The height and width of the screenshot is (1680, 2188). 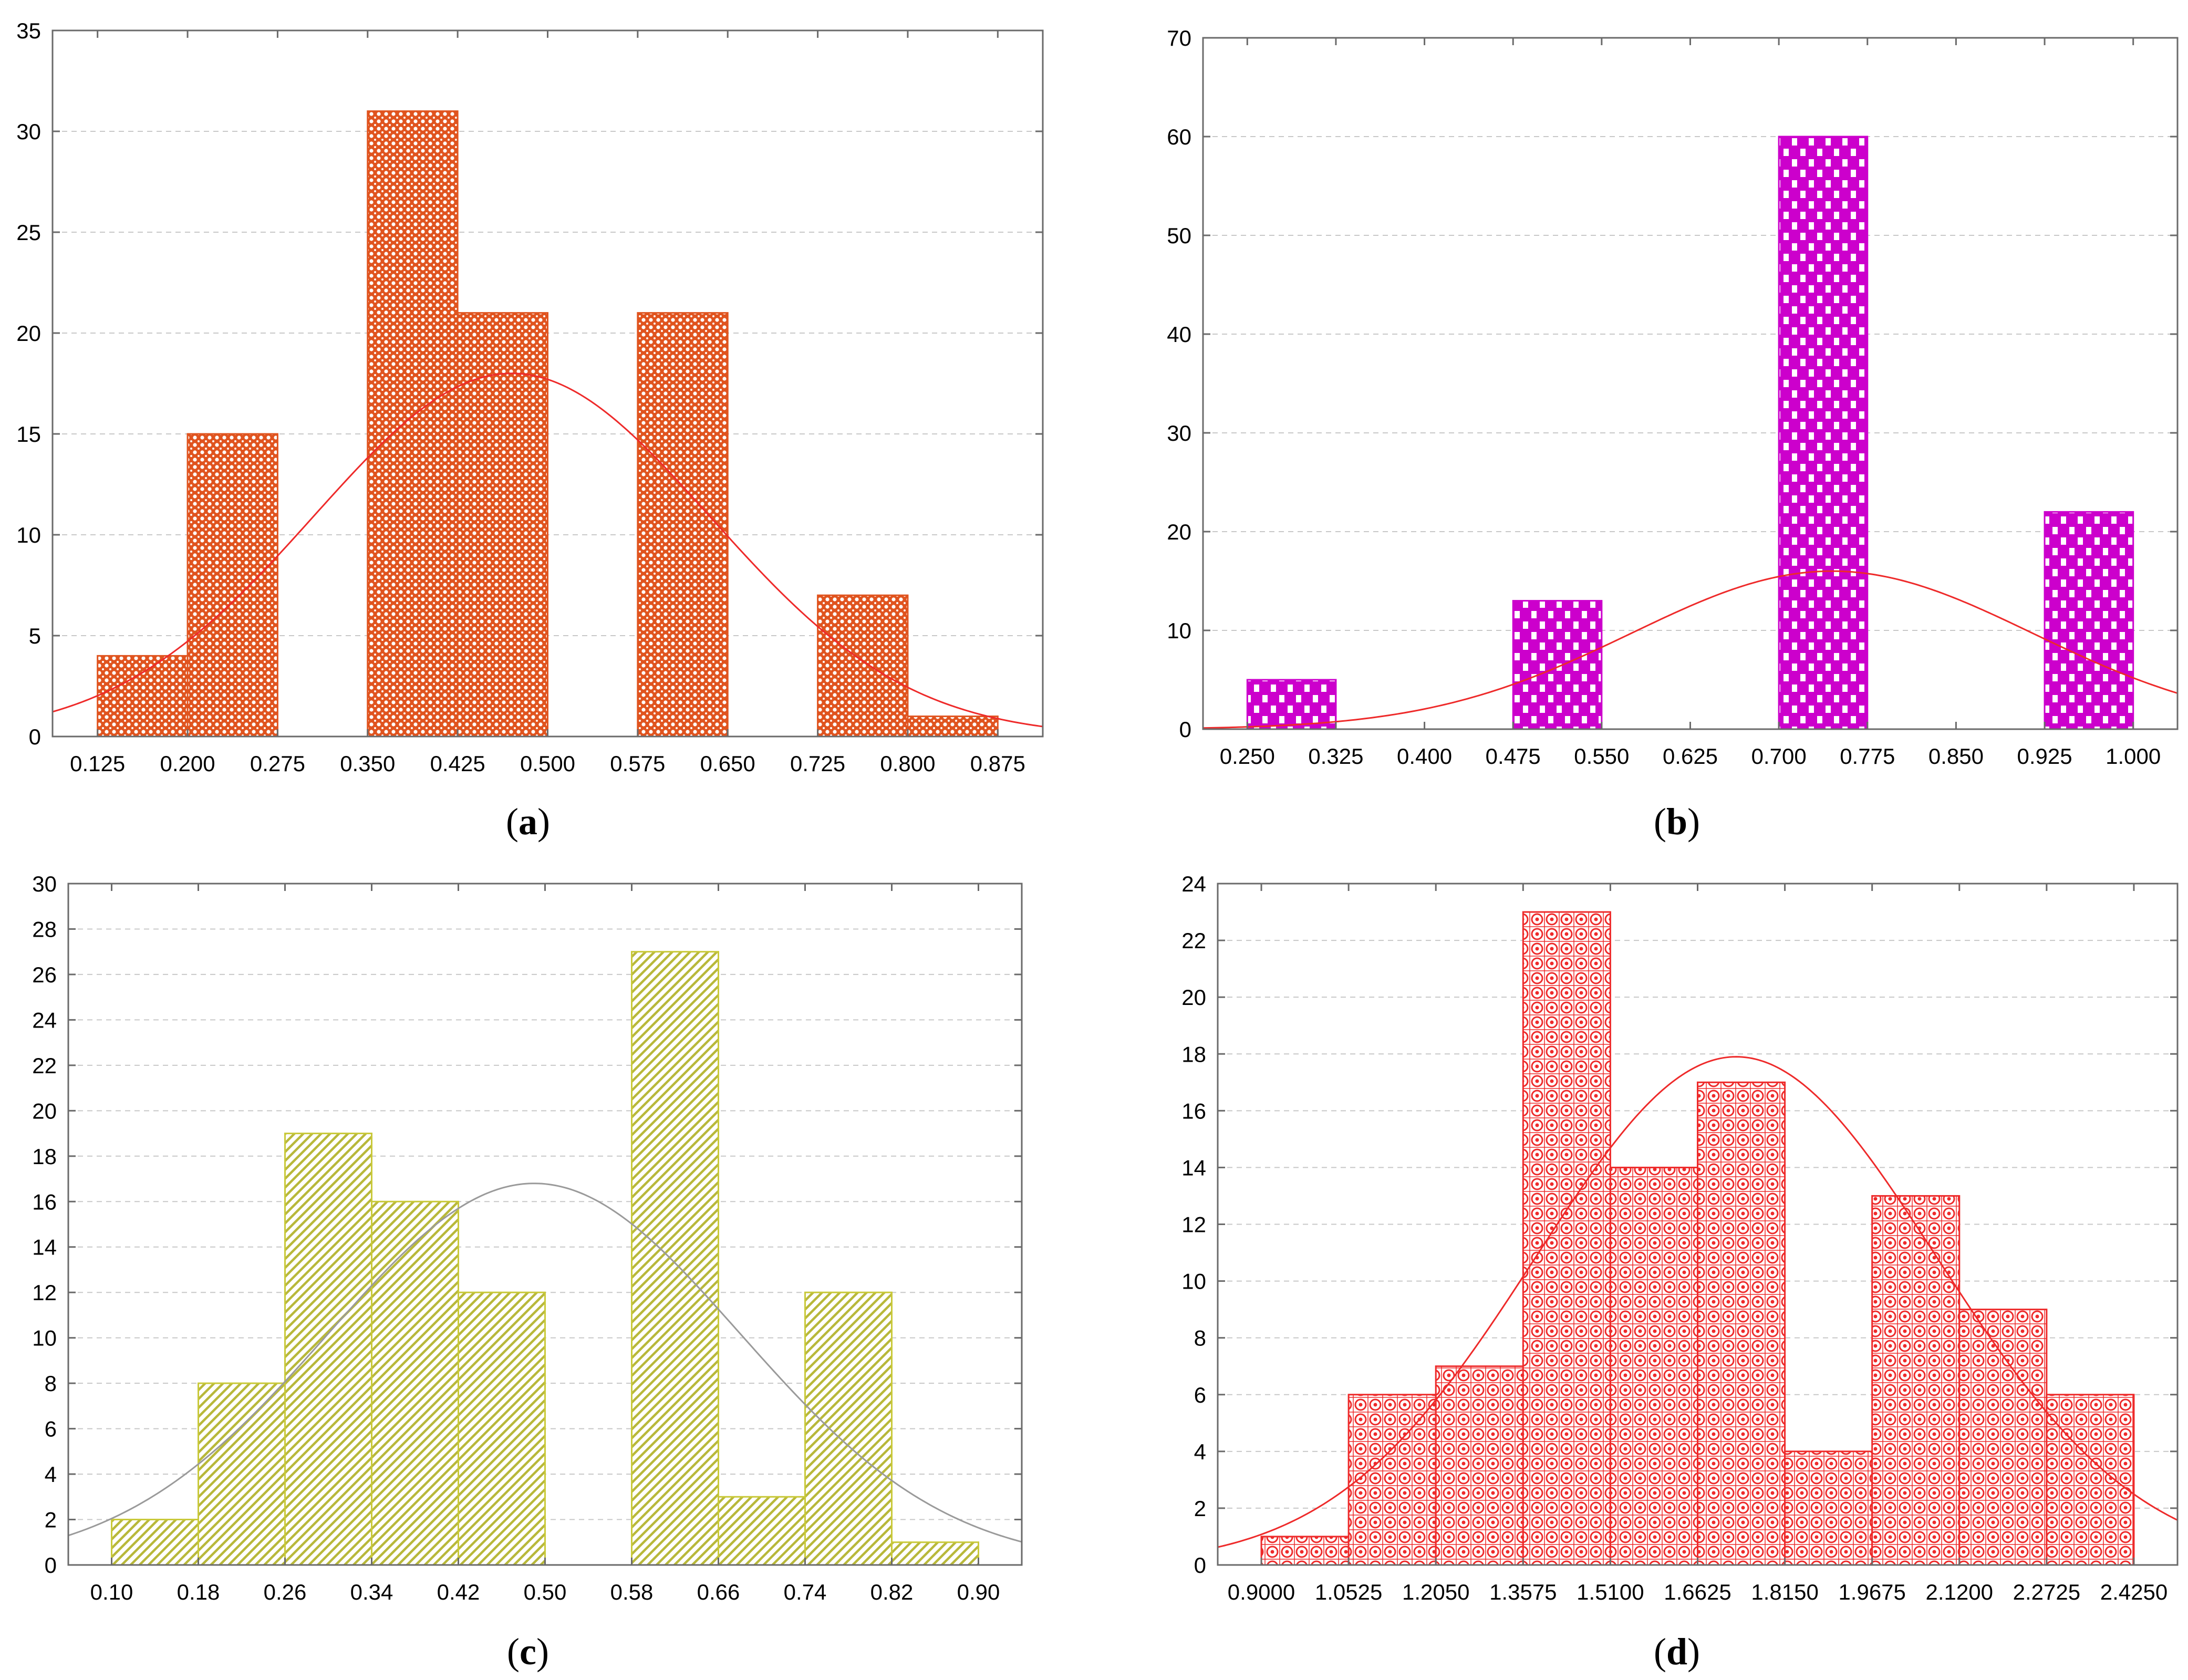 I want to click on xtick-label-d: 1.6625, so click(x=1697, y=1592).